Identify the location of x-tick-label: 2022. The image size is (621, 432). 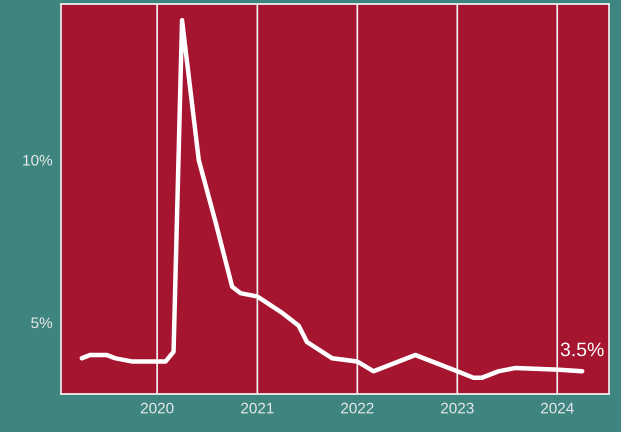
(357, 408).